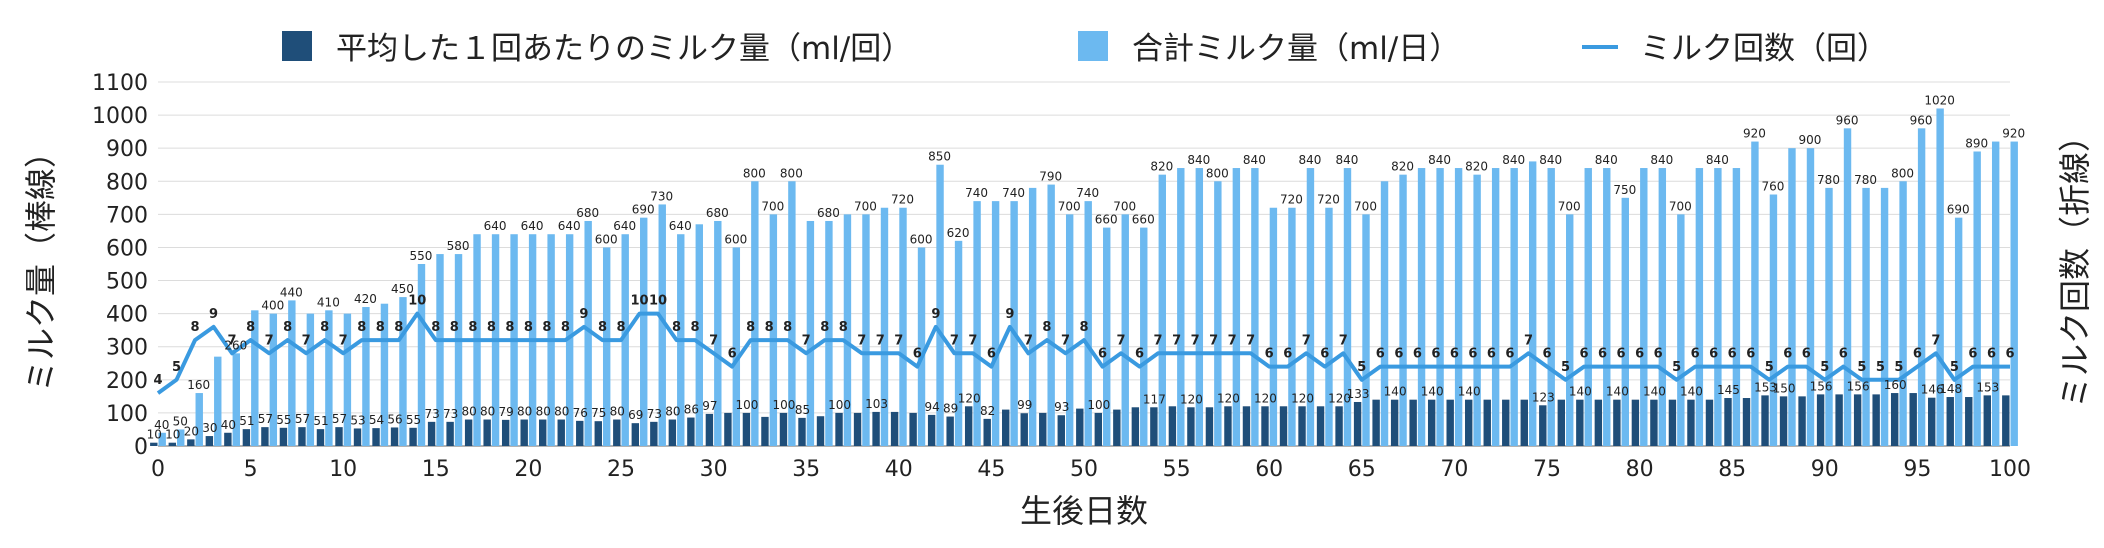 The width and height of the screenshot is (2104, 548). I want to click on average-data-label: 76, so click(580, 413).